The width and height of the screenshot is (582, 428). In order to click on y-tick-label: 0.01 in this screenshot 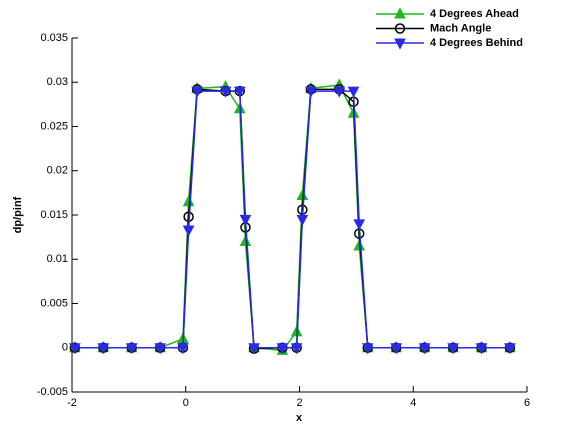, I will do `click(57, 259)`.